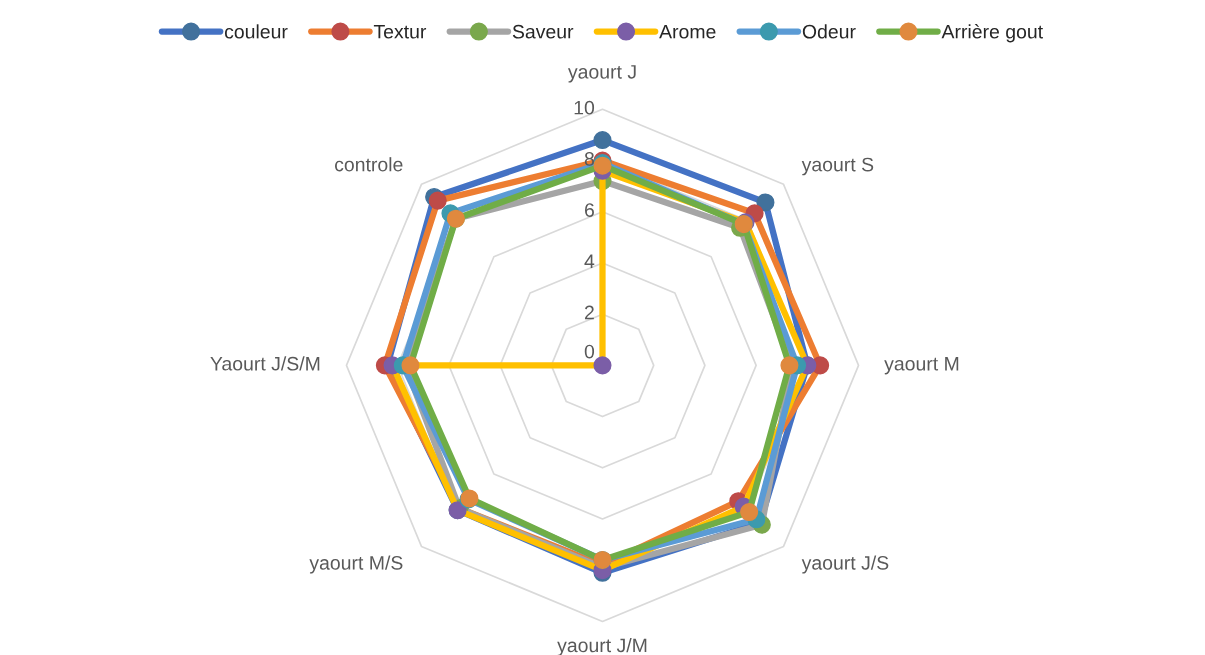  Describe the element at coordinates (256, 31) in the screenshot. I see `legend-label: couleur` at that location.